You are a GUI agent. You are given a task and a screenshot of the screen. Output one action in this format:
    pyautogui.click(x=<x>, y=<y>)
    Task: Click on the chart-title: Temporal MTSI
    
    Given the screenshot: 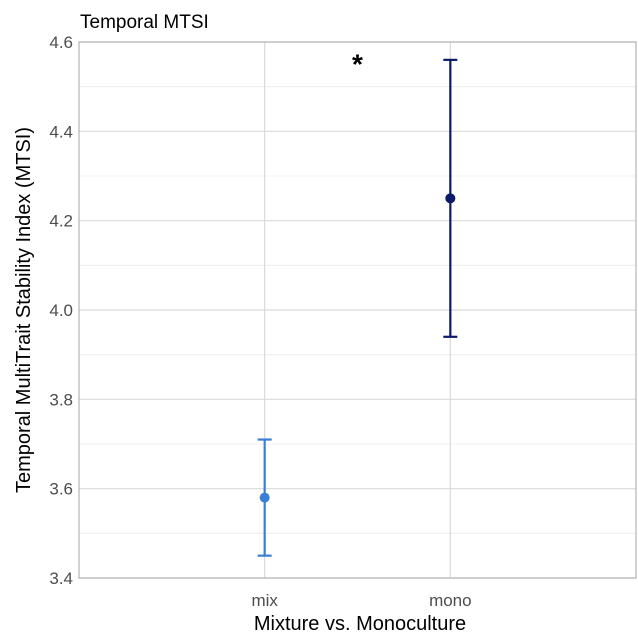 What is the action you would take?
    pyautogui.click(x=144, y=22)
    